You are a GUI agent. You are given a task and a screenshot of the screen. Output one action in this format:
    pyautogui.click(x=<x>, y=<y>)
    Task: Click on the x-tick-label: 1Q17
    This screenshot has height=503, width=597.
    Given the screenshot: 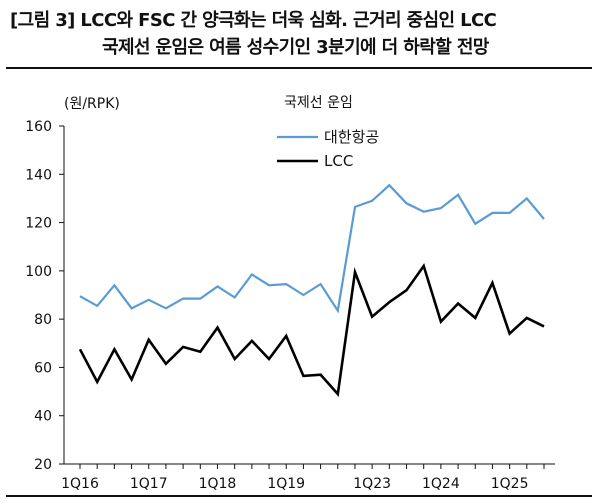 What is the action you would take?
    pyautogui.click(x=149, y=484)
    